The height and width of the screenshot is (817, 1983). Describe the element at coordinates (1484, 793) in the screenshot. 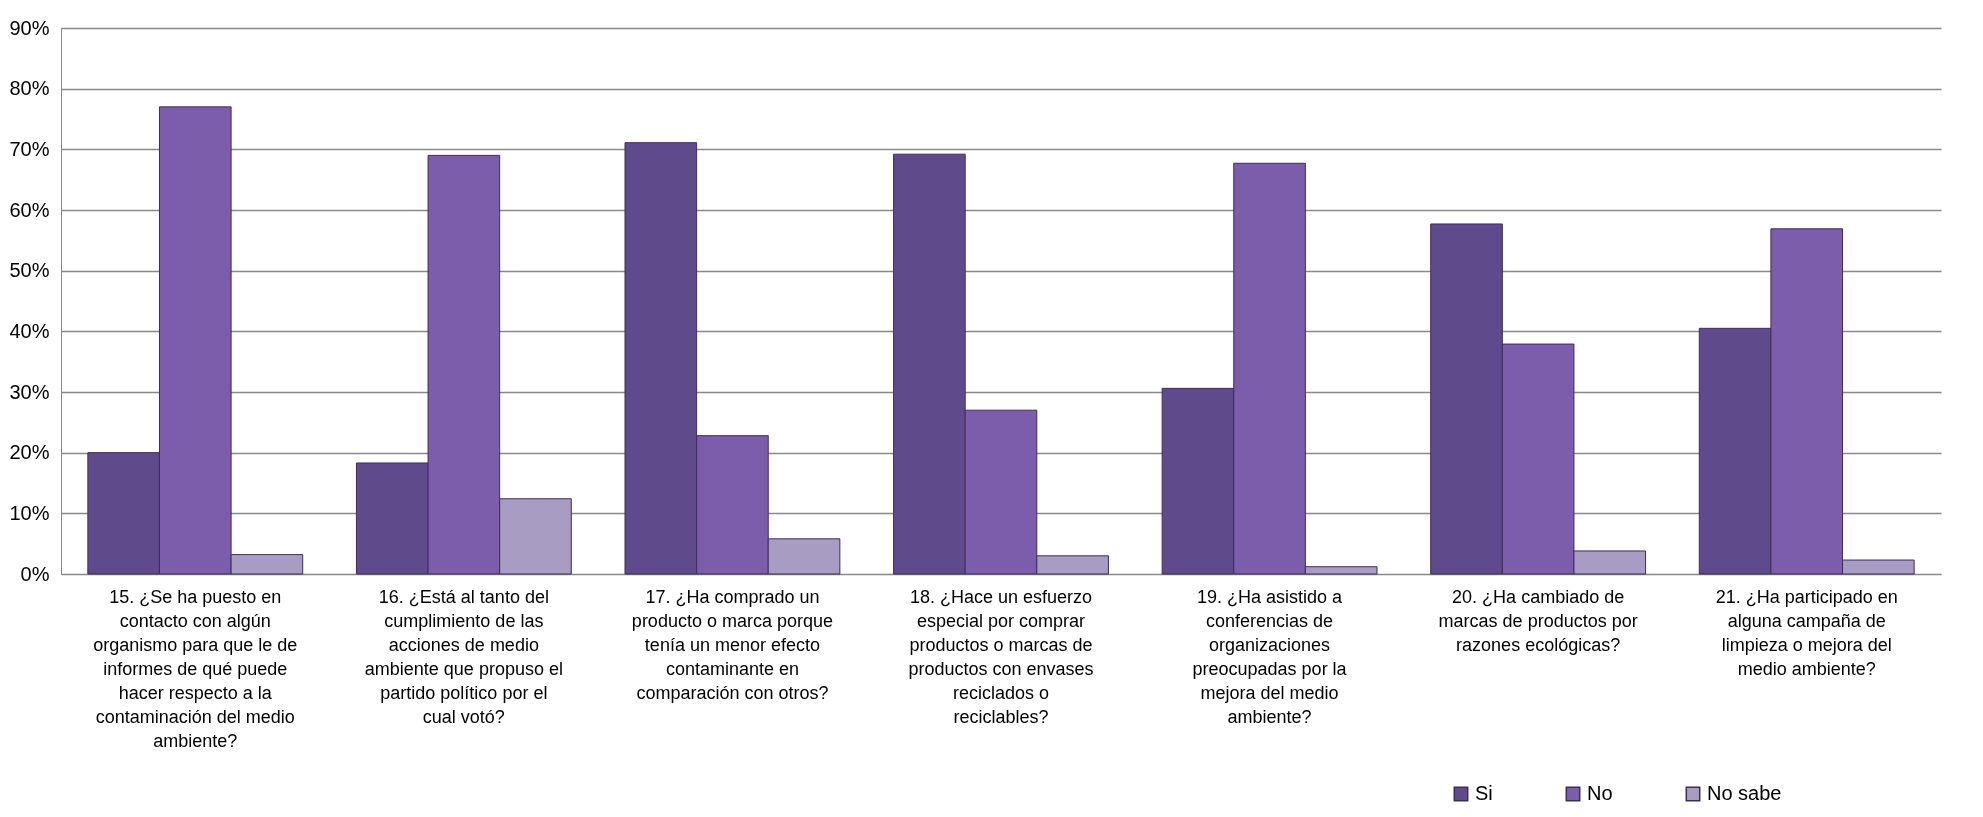

I see `legend-label: Si` at that location.